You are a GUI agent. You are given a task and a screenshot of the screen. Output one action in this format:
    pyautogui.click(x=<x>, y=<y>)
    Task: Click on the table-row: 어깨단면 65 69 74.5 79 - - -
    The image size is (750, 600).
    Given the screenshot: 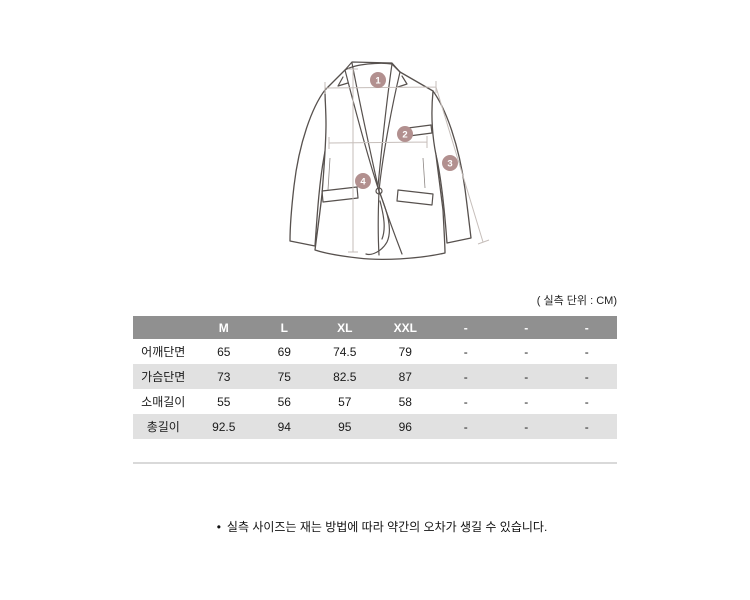 What is the action you would take?
    pyautogui.click(x=375, y=351)
    